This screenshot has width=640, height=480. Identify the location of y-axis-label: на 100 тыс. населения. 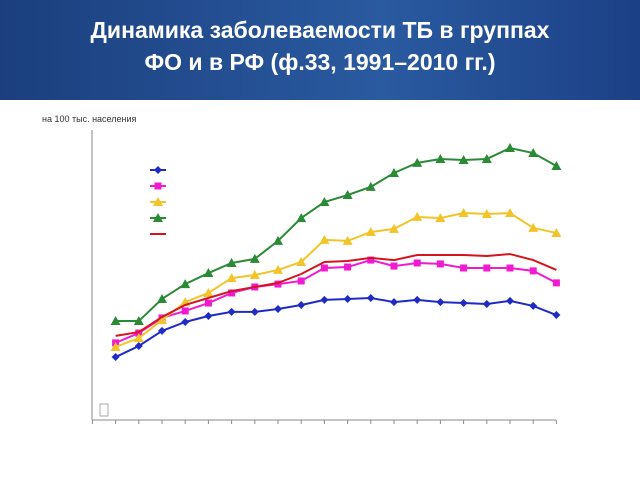
(89, 119).